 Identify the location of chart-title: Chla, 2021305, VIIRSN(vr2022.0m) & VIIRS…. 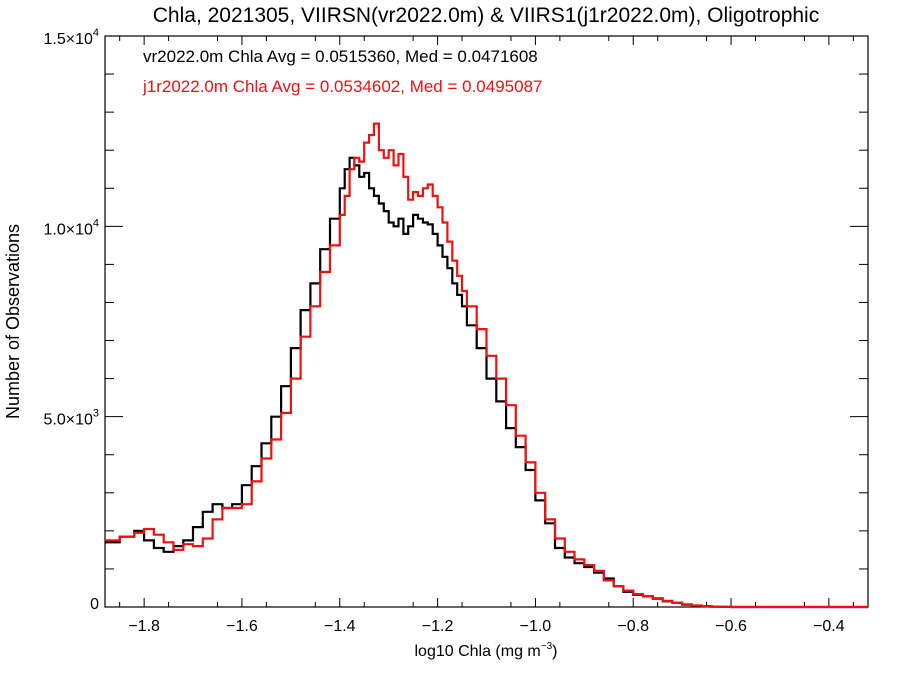
(486, 15).